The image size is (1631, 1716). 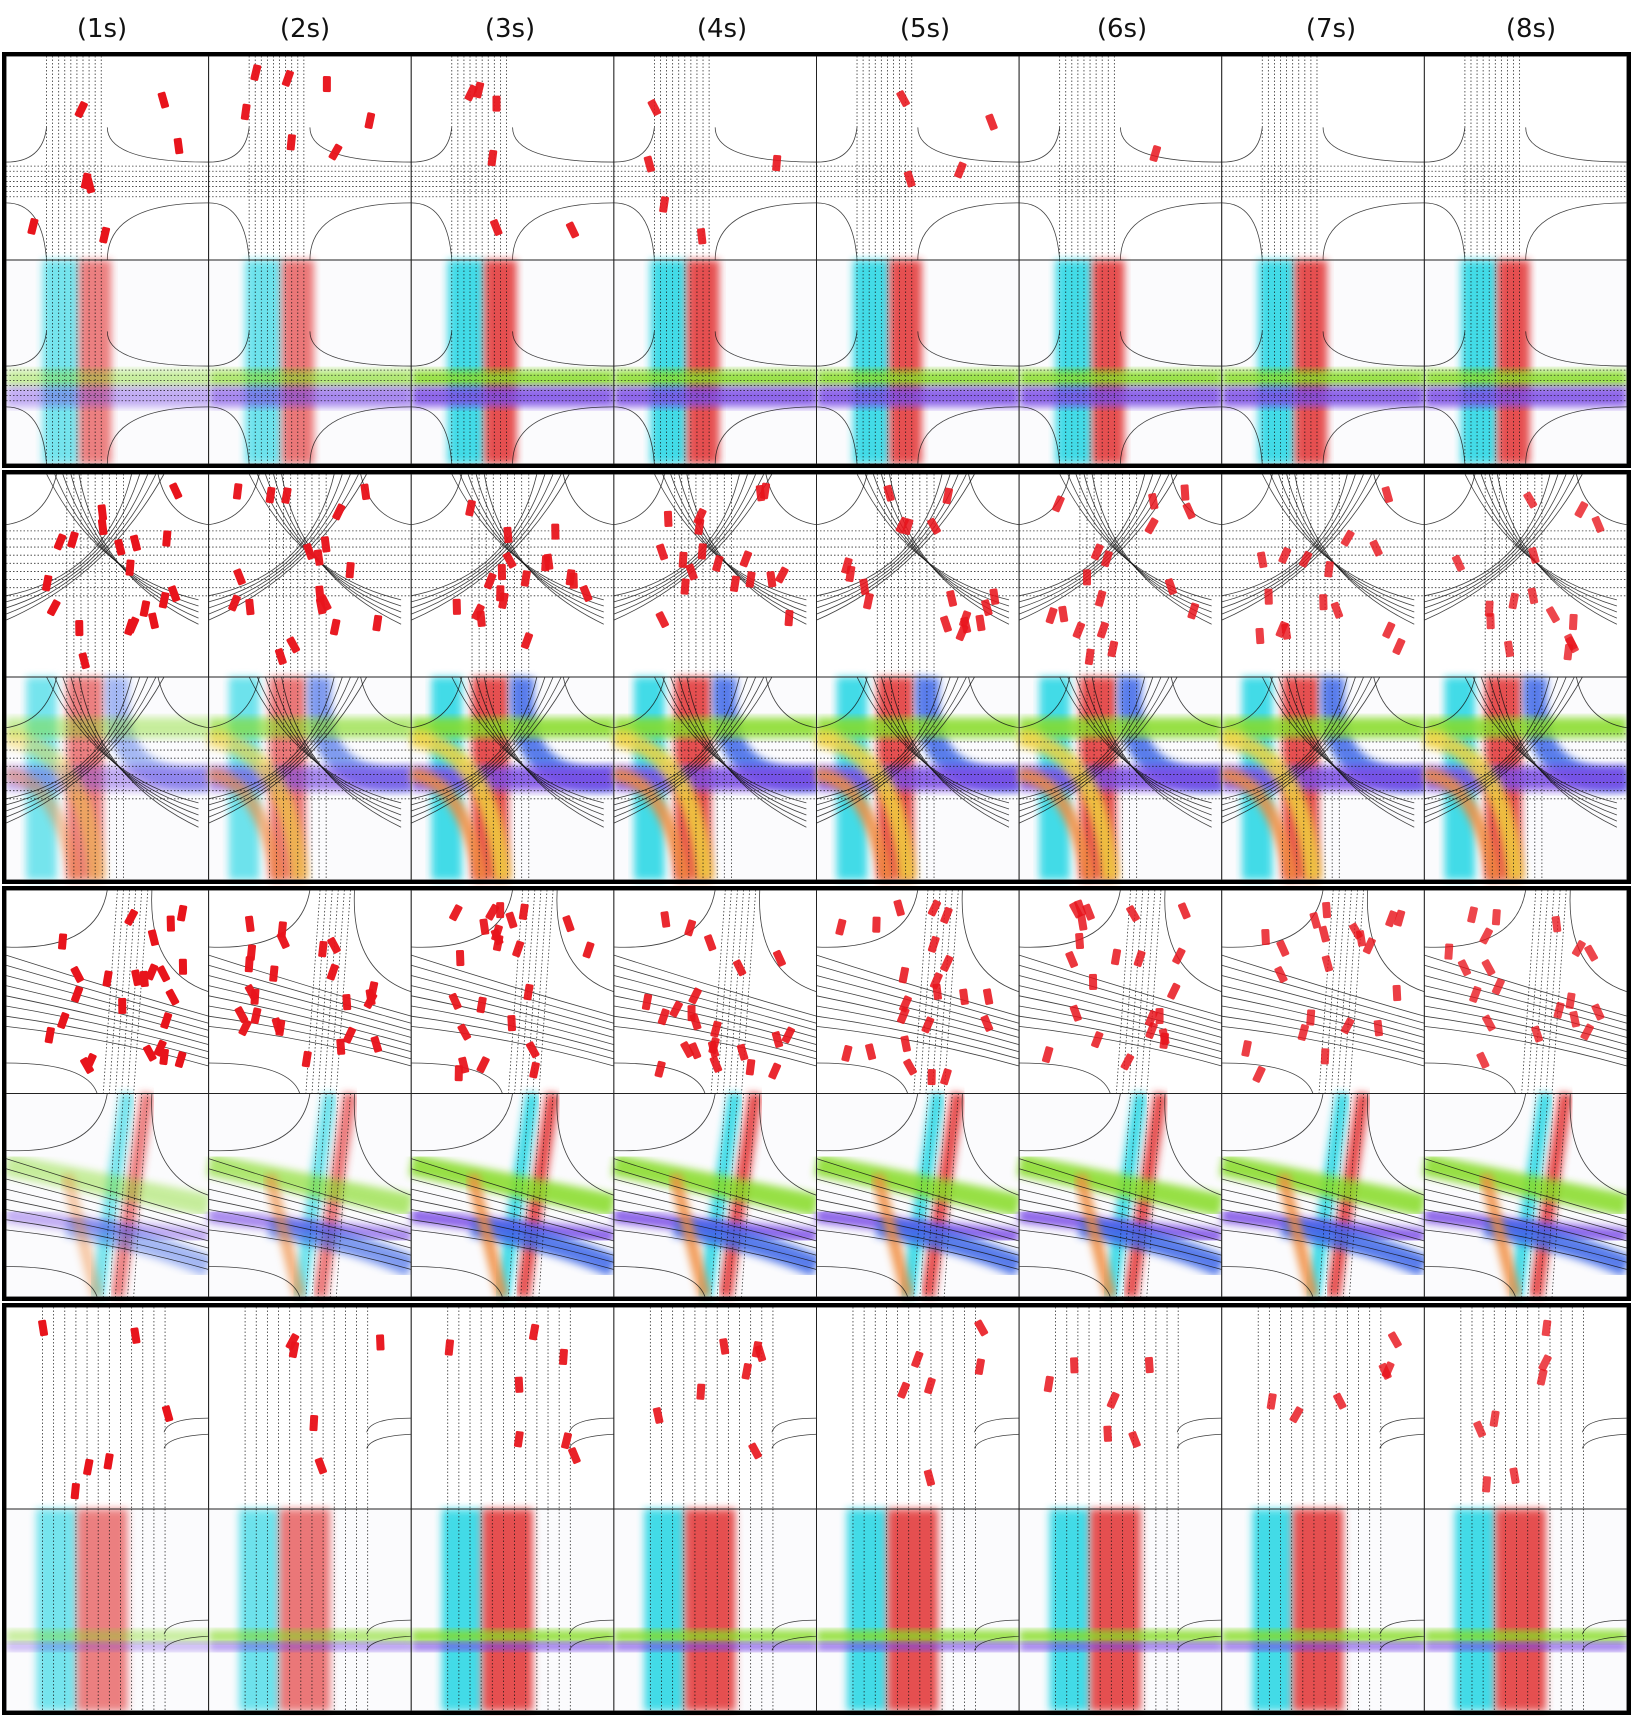 I want to click on time-label: (5s), so click(x=925, y=29).